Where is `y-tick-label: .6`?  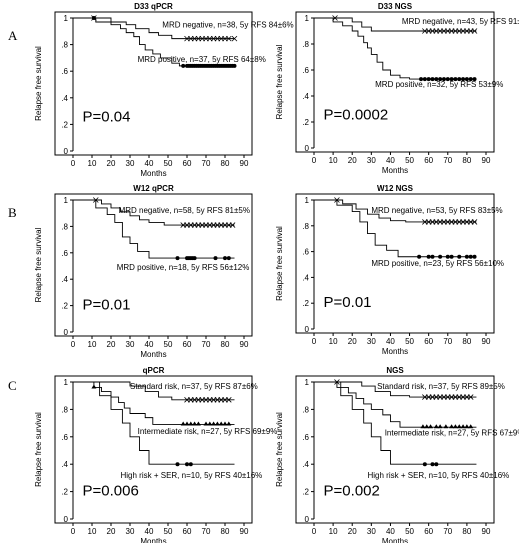 y-tick-label: .6 is located at coordinates (305, 252).